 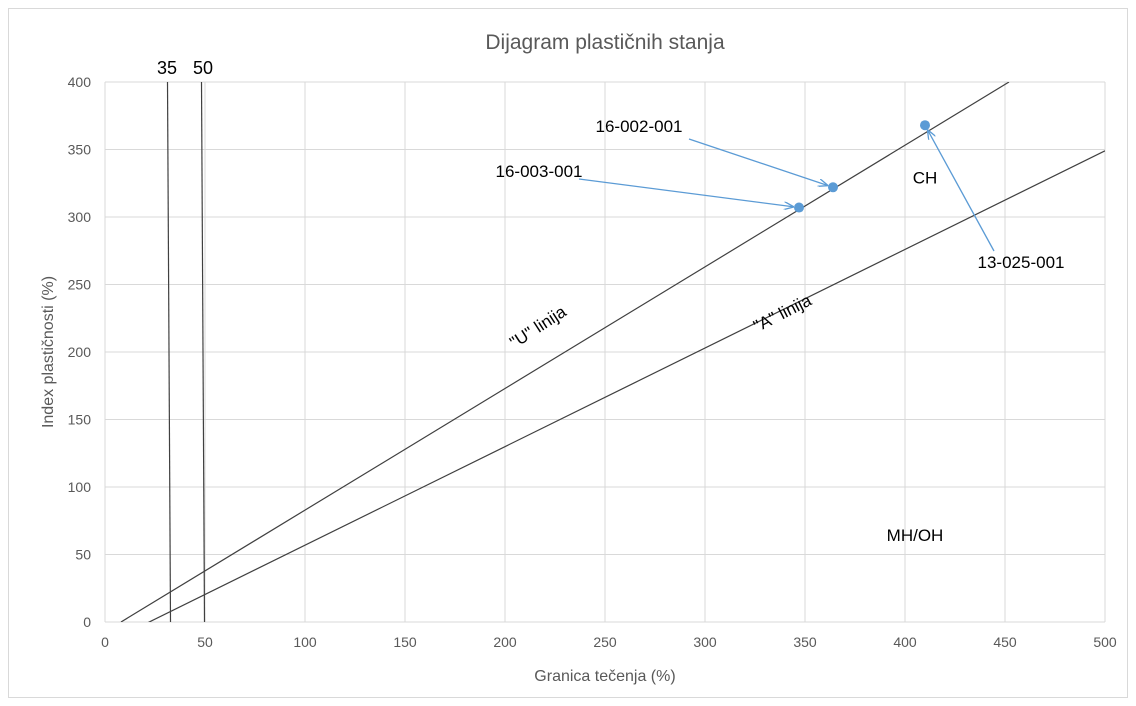 I want to click on annotation-arrows, so click(x=786, y=191).